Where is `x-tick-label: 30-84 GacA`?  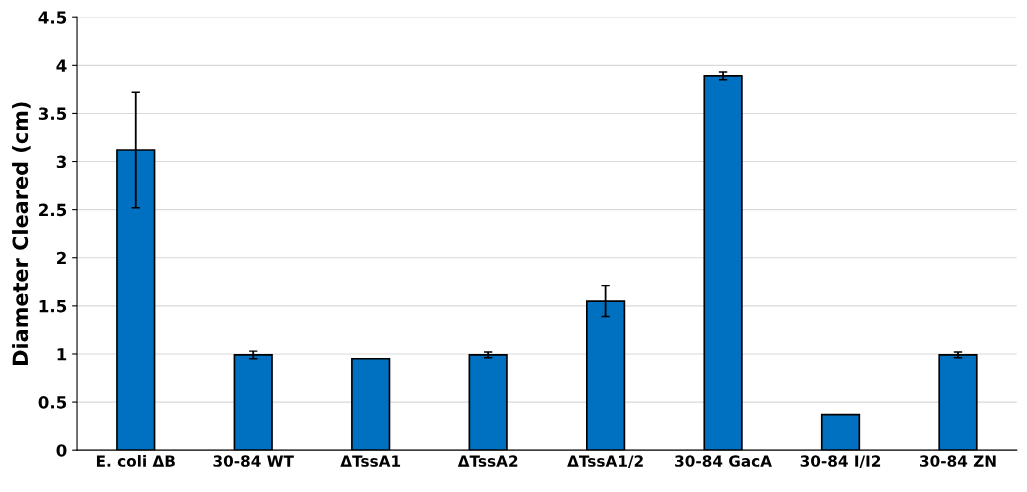
x-tick-label: 30-84 GacA is located at coordinates (723, 461).